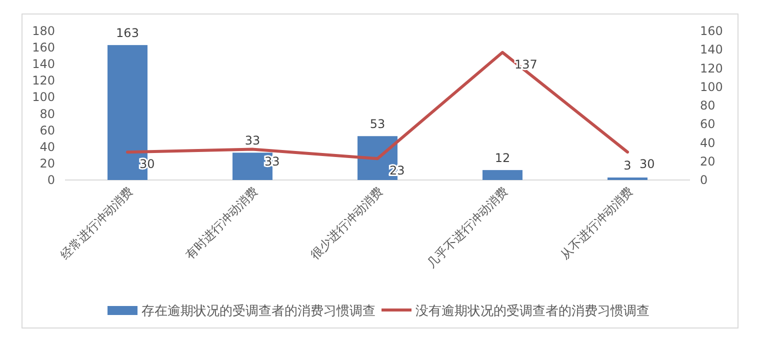  What do you see at coordinates (533, 311) in the screenshot?
I see `legend-label: 没有逾期状况的受调查者的消费习惯调查` at bounding box center [533, 311].